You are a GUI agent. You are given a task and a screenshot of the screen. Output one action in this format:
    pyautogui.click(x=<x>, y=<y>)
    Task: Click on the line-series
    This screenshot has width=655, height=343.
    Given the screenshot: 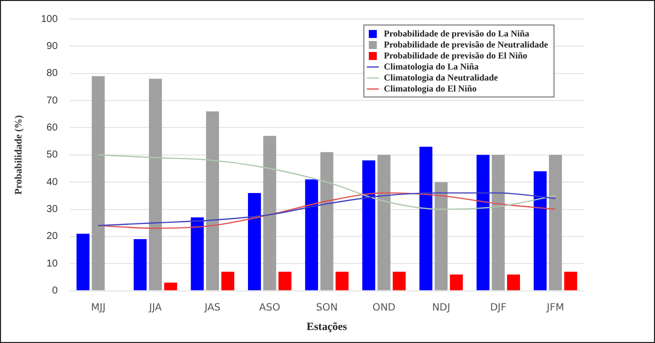 What is the action you would take?
    pyautogui.click(x=327, y=182)
    